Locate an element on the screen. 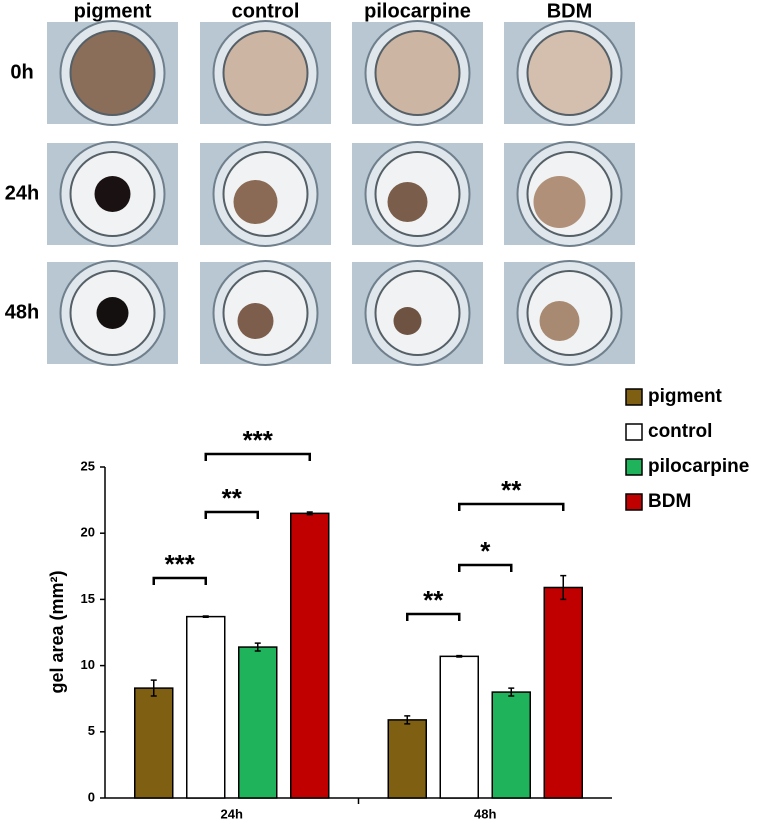 This screenshot has height=831, width=762. row-label: 0h is located at coordinates (21, 72).